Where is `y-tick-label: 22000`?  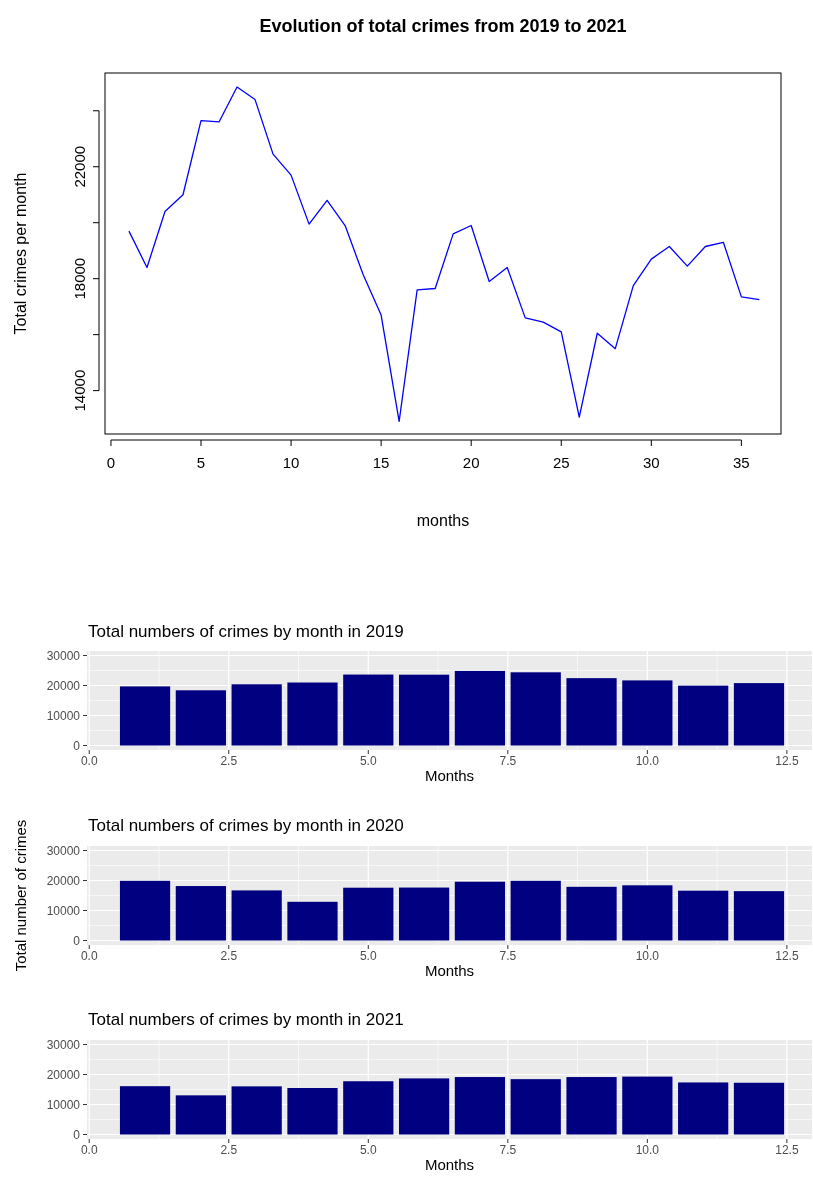 y-tick-label: 22000 is located at coordinates (79, 166).